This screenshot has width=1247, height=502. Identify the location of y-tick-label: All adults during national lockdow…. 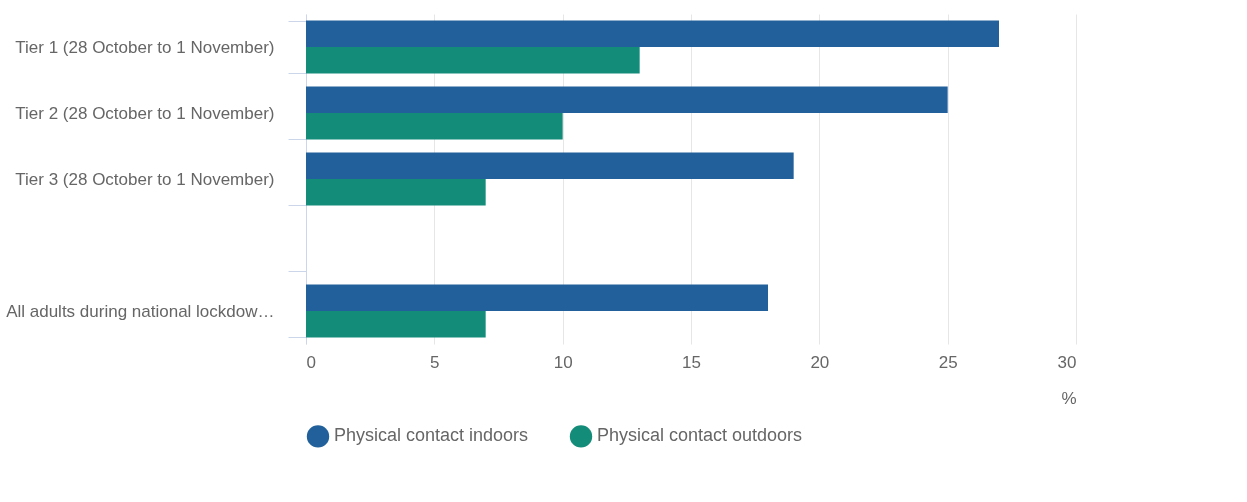
(140, 311).